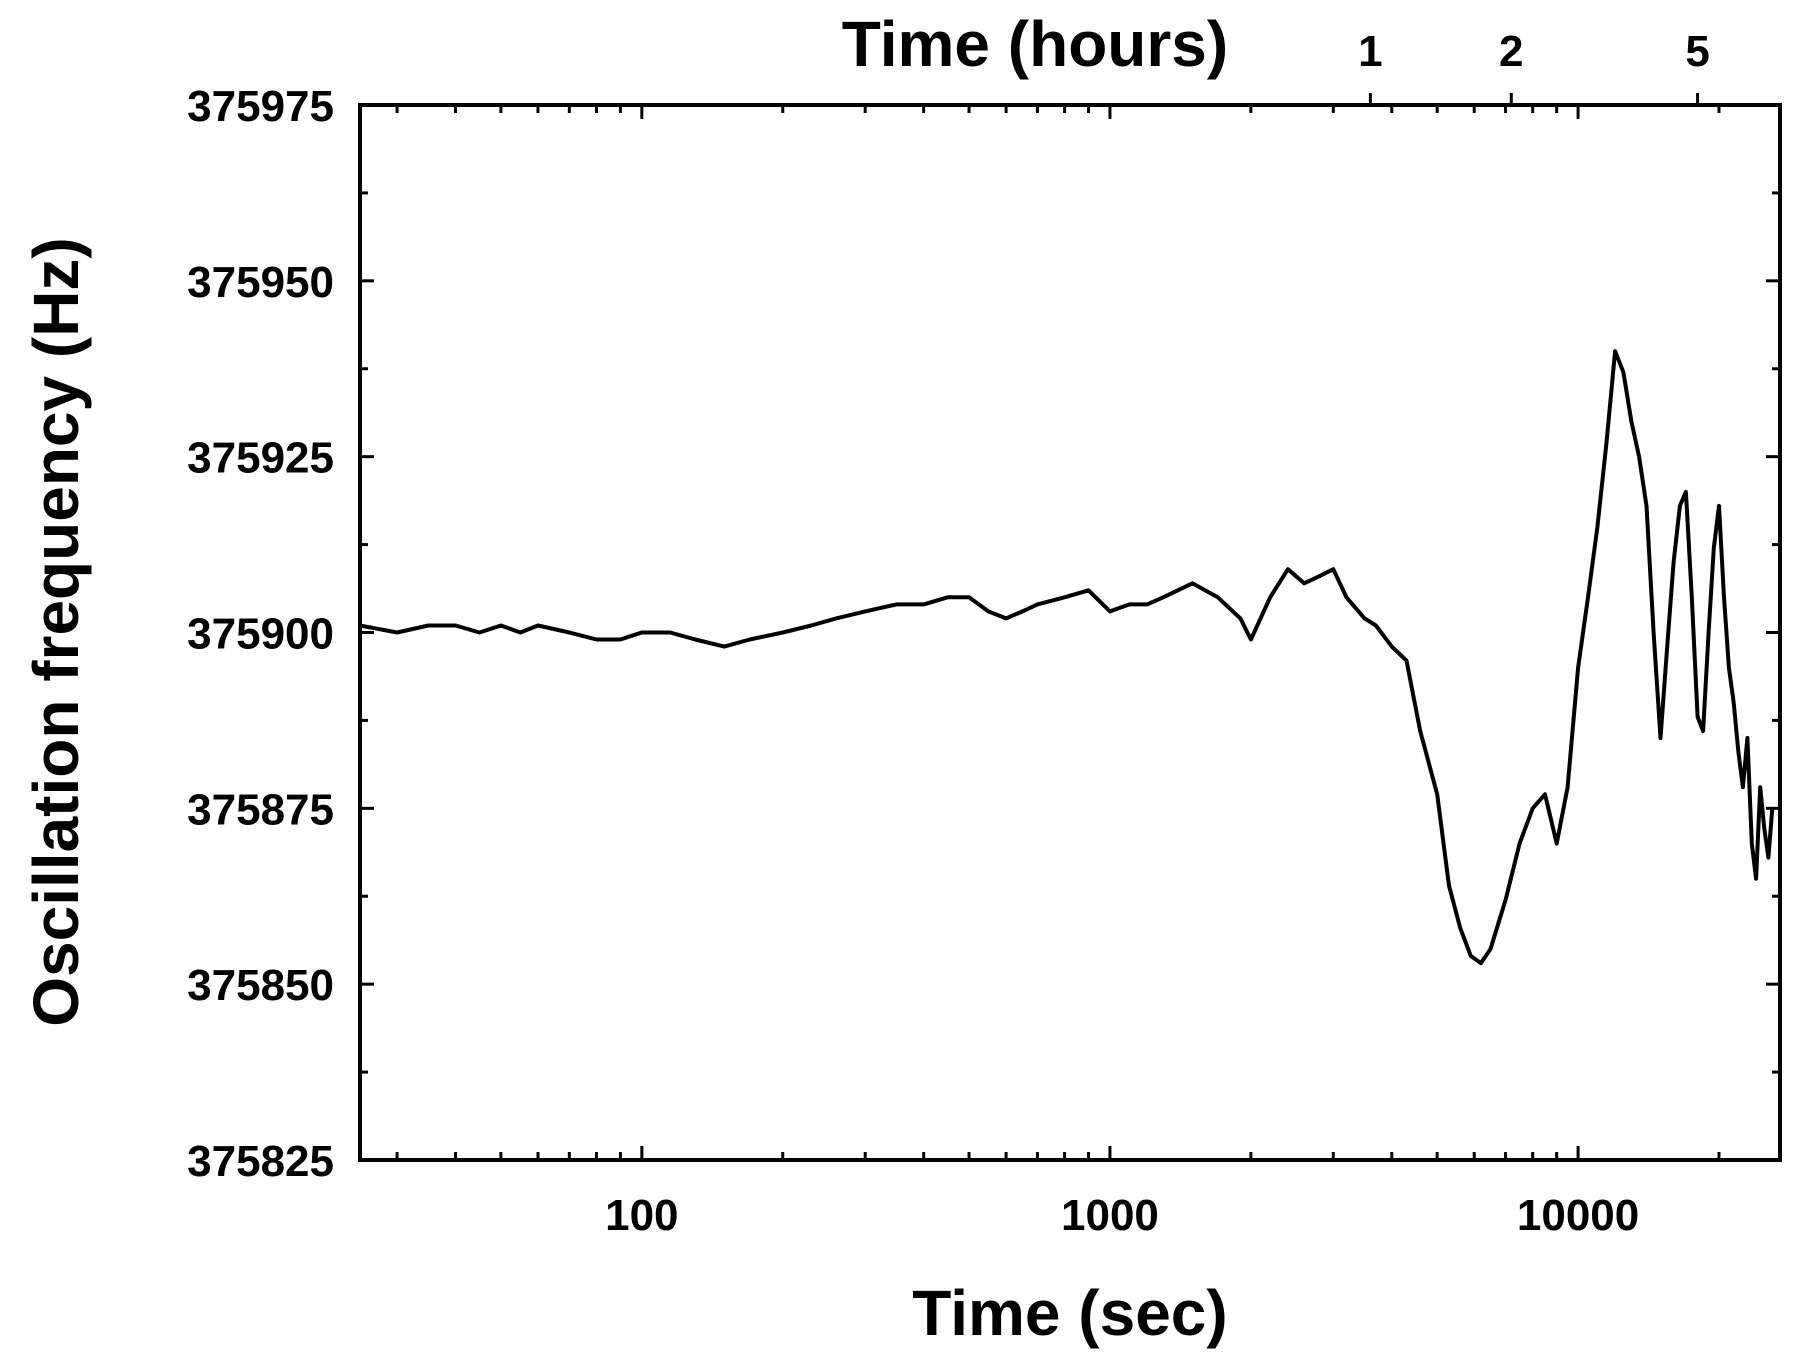 This screenshot has width=1793, height=1368. What do you see at coordinates (260, 458) in the screenshot?
I see `y-tick-label: 375925` at bounding box center [260, 458].